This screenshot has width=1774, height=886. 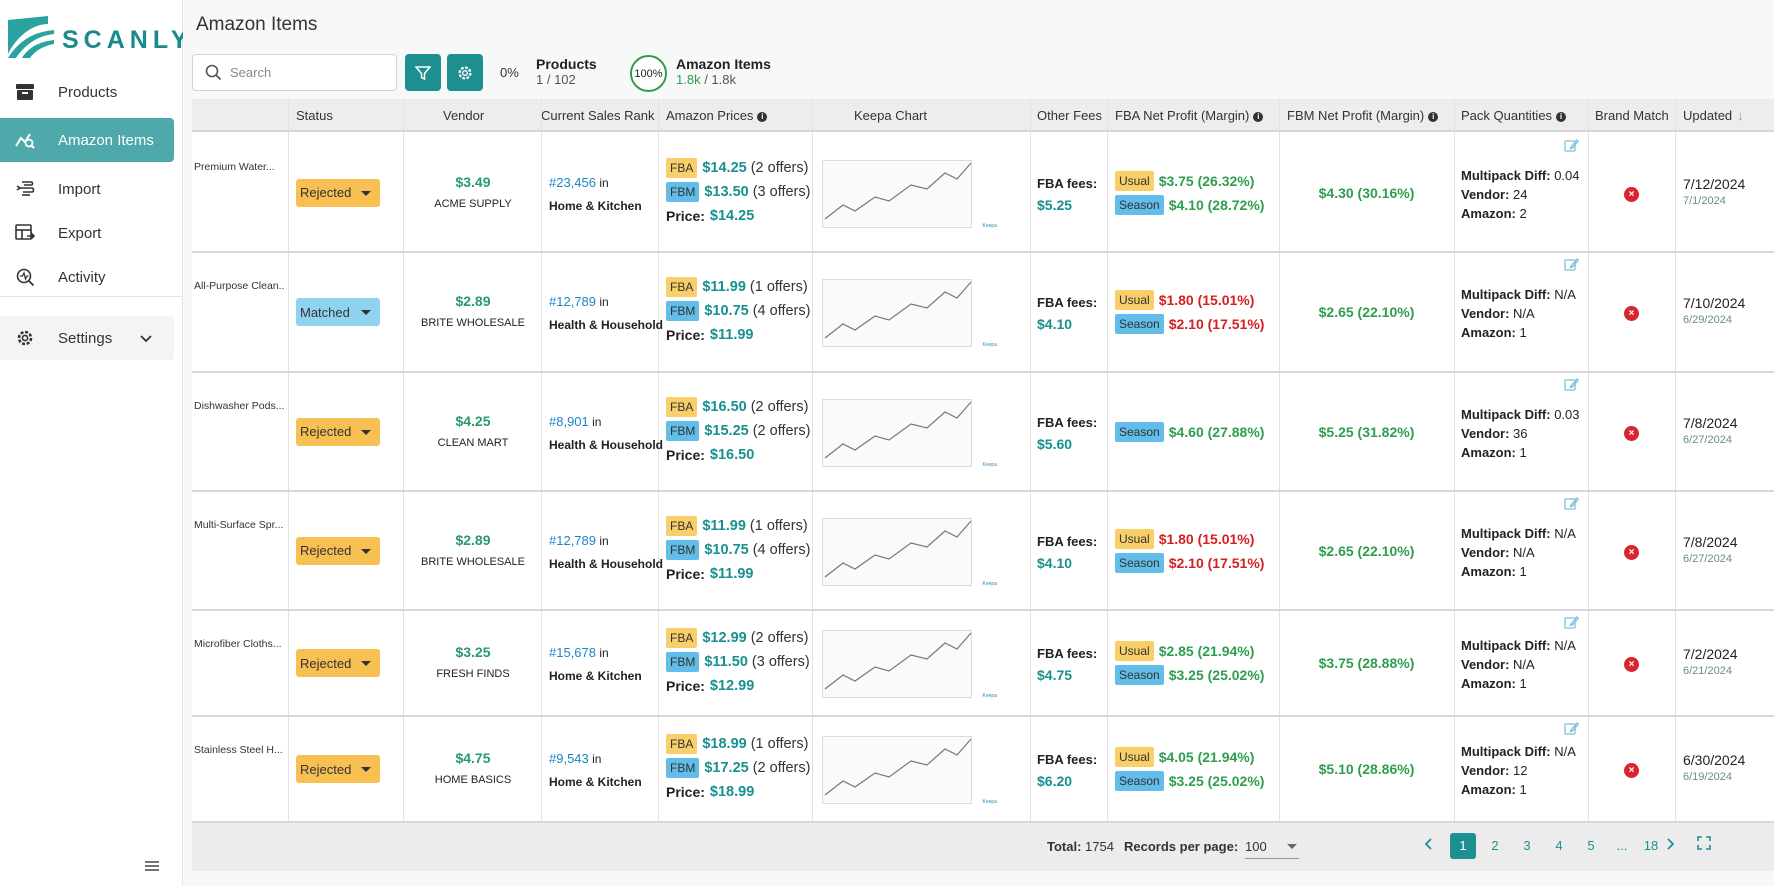 I want to click on next-page-button, so click(x=1670, y=846).